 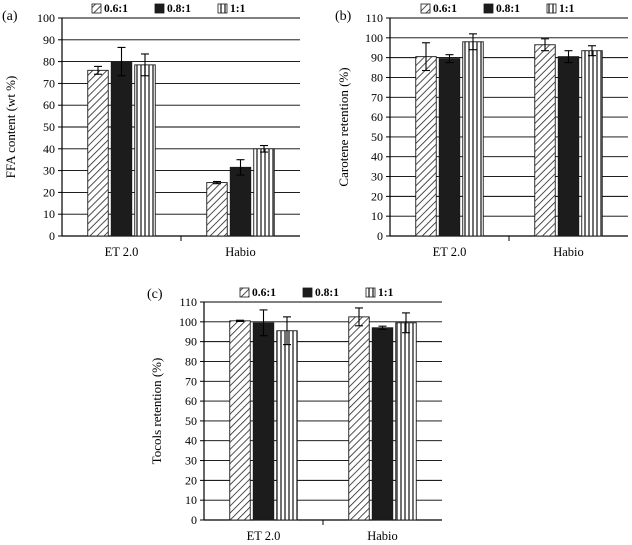 I want to click on y-axis-label: Carotene retention (%), so click(x=343, y=126).